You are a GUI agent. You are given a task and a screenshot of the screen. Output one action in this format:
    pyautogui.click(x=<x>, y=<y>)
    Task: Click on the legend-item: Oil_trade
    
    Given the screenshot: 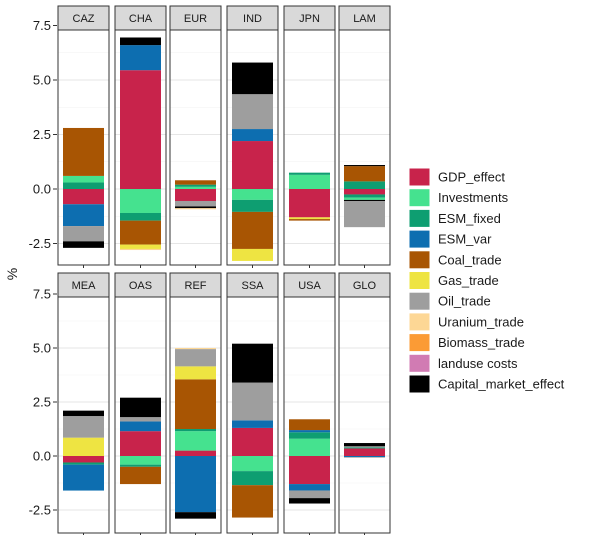 What is the action you would take?
    pyautogui.click(x=449, y=301)
    